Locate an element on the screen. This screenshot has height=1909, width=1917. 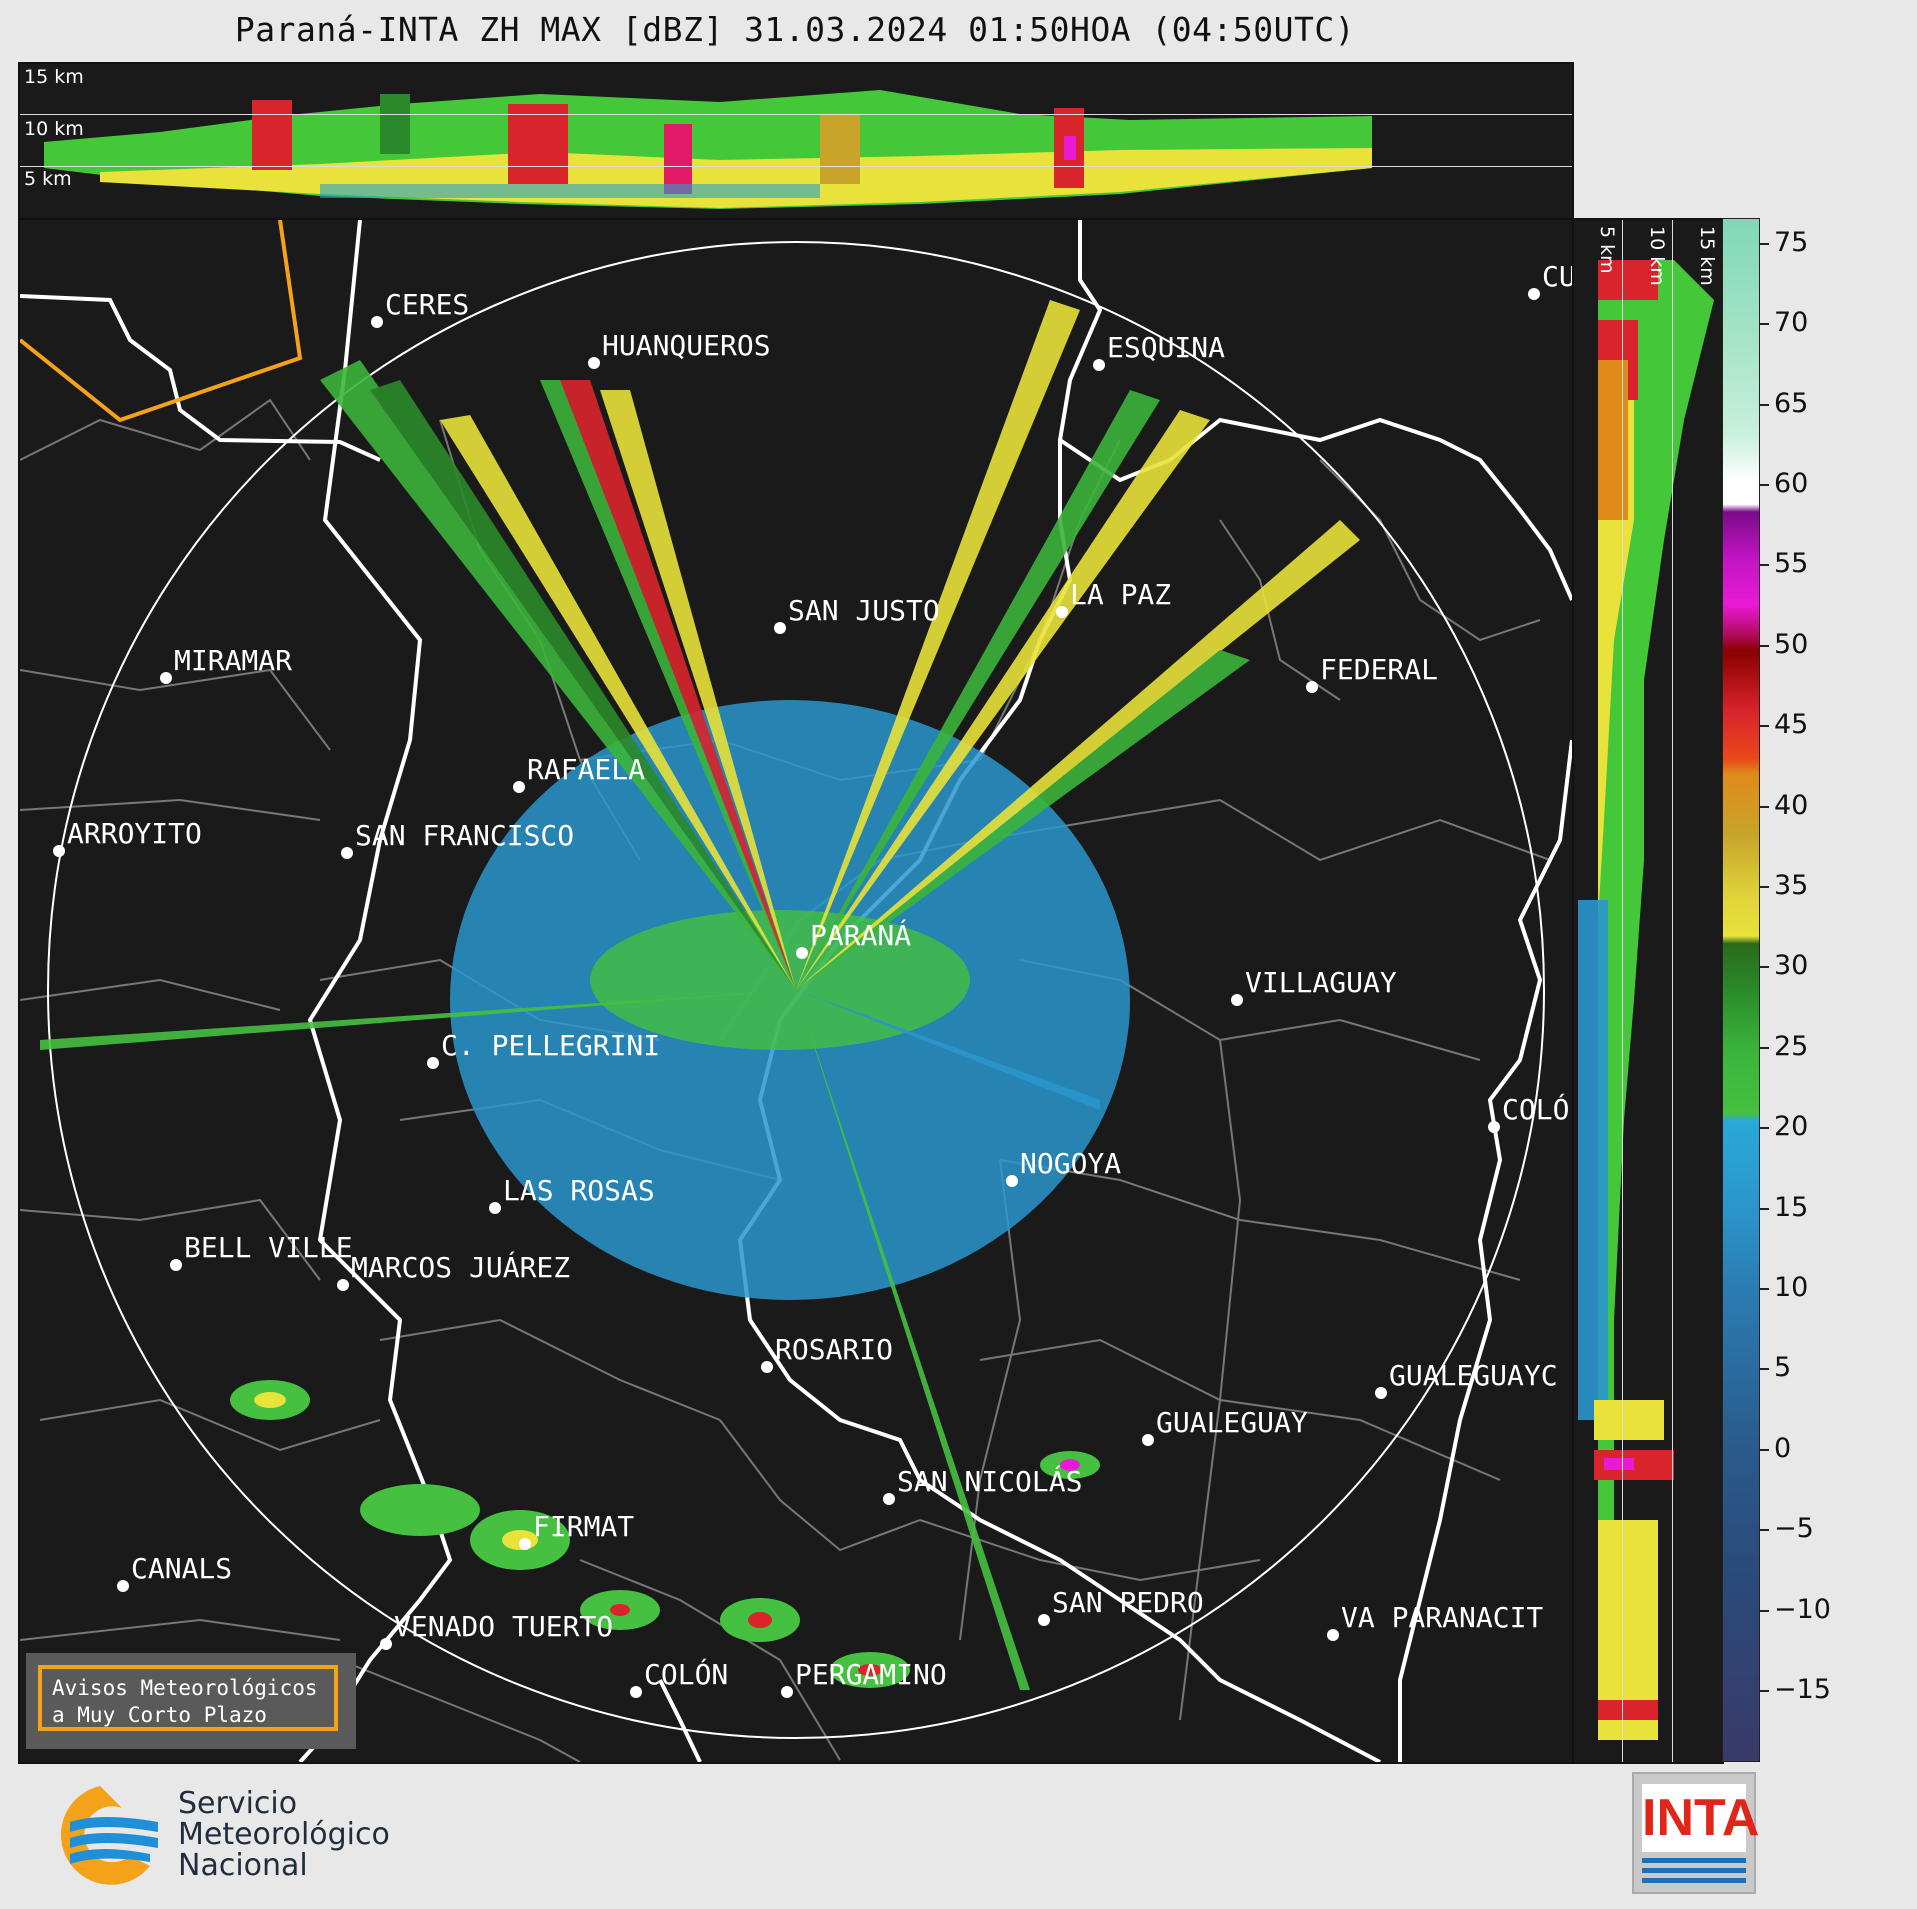
colorbar-label: 45 is located at coordinates (1791, 724).